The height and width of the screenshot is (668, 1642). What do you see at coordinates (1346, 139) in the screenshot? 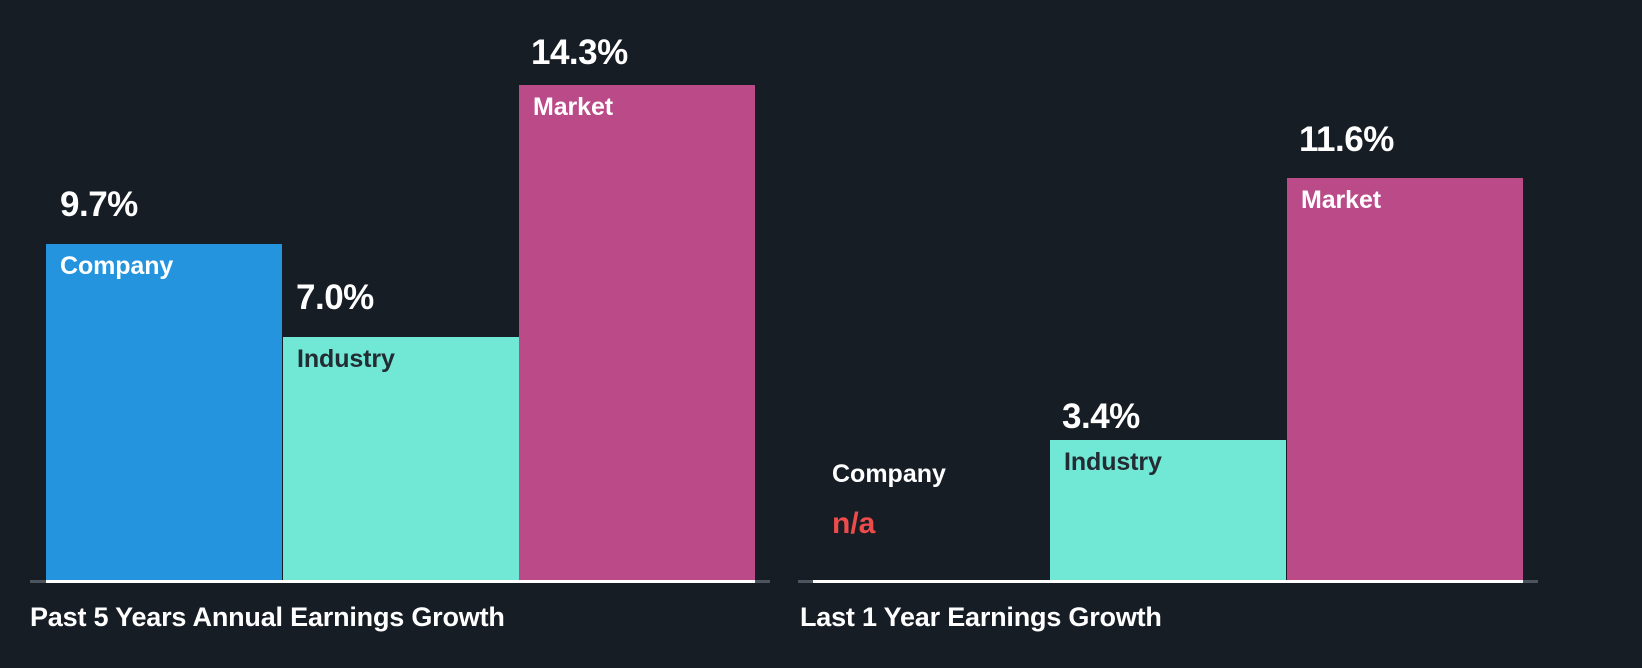
I see `value-label-market: 11.6%` at bounding box center [1346, 139].